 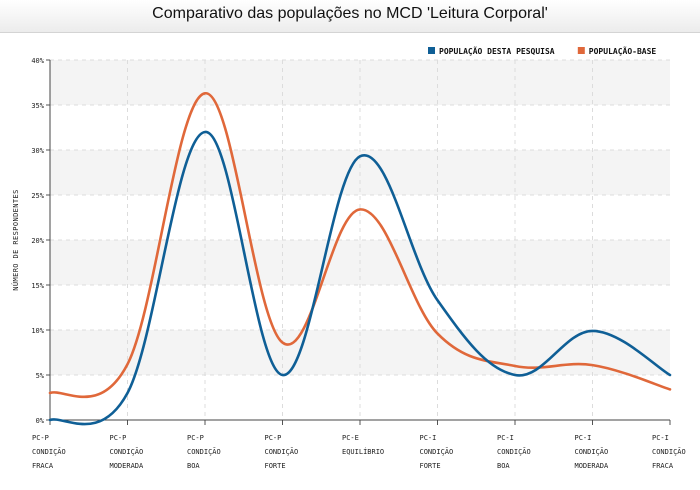 I want to click on y-tick-label: 5%, so click(x=40, y=376).